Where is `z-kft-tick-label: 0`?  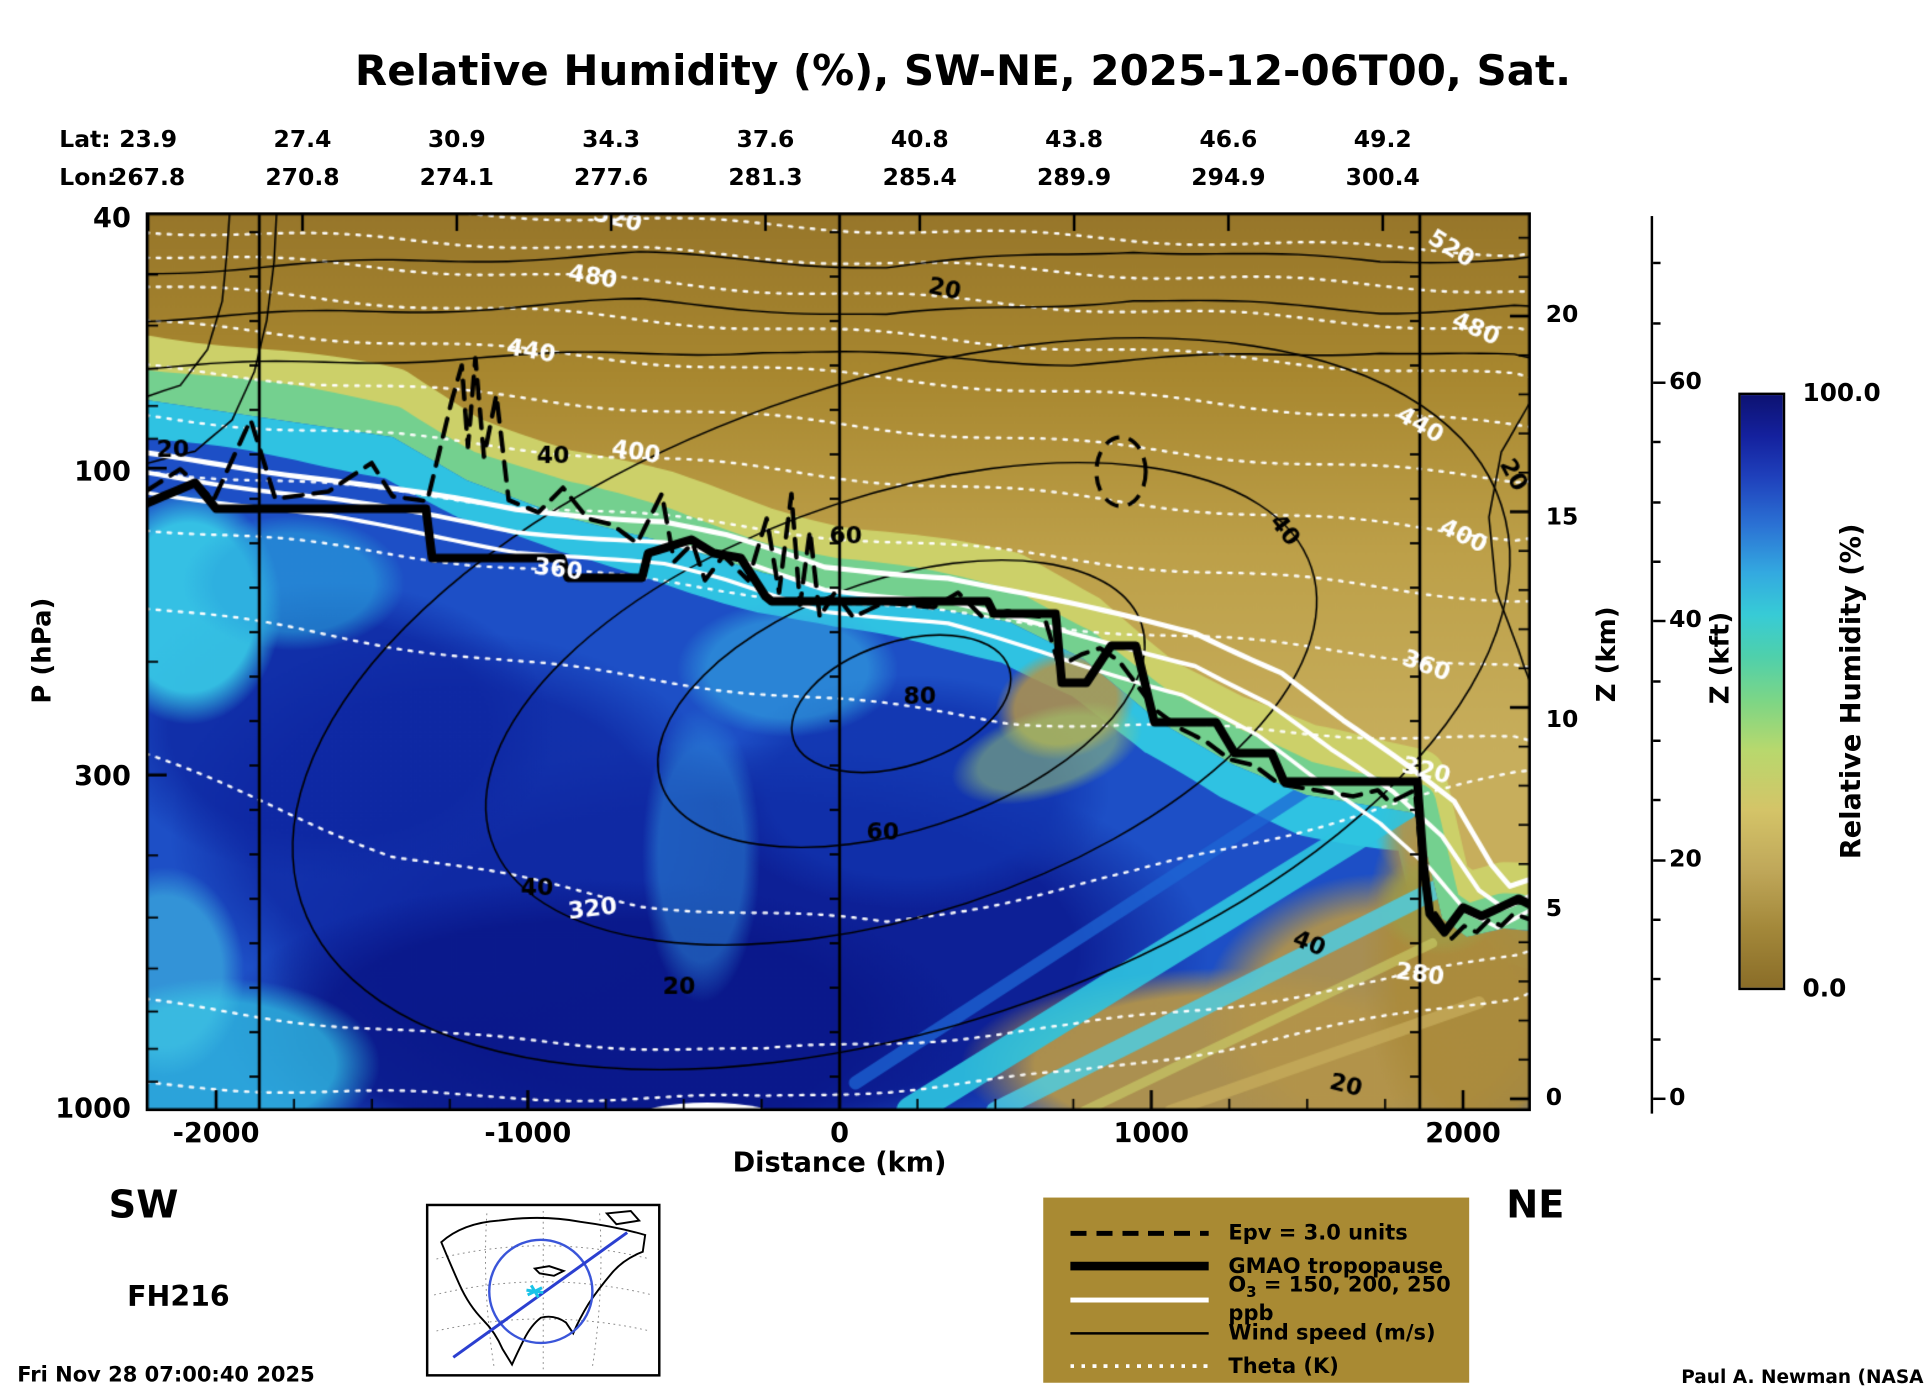
z-kft-tick-label: 0 is located at coordinates (1677, 1097).